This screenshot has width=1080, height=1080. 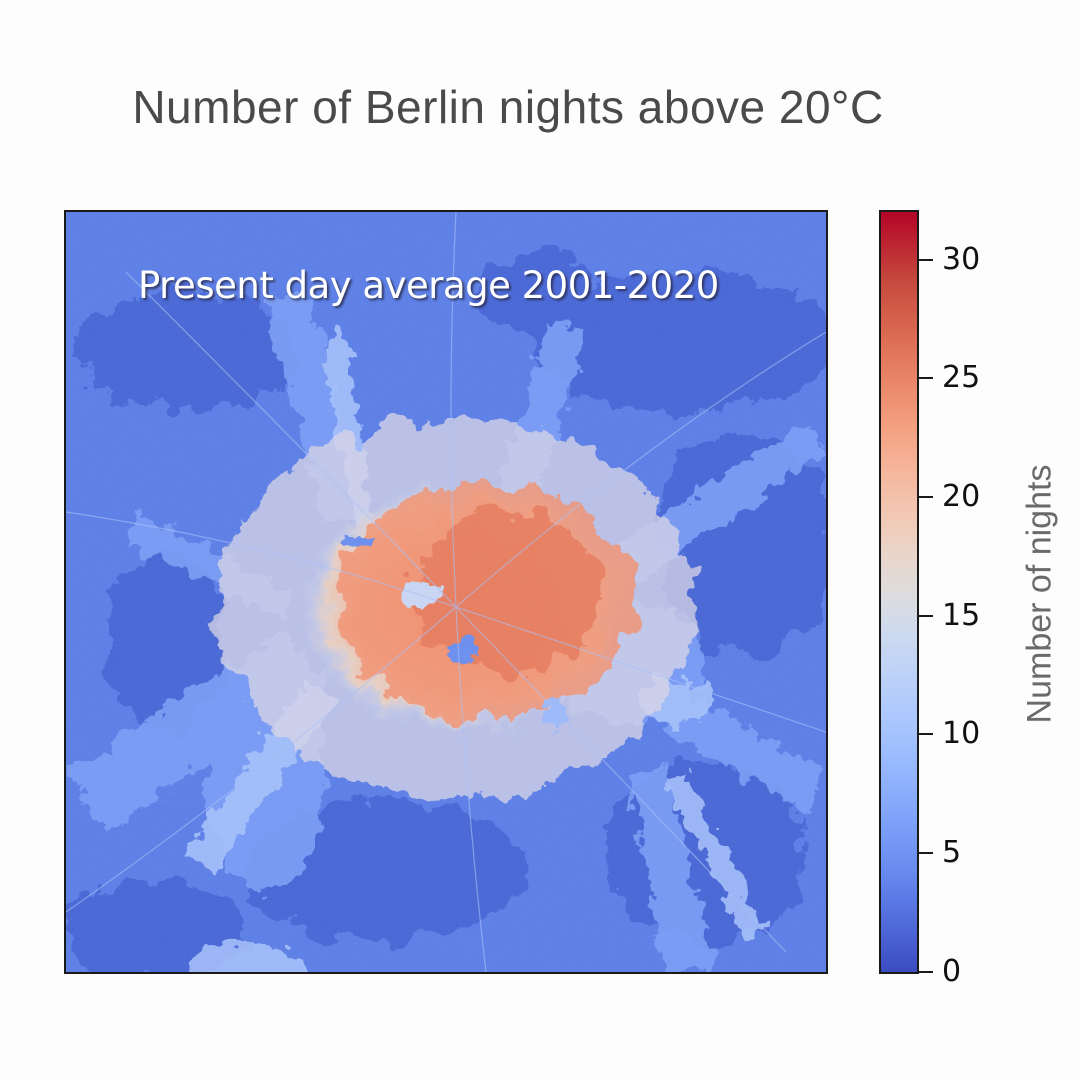 What do you see at coordinates (508, 107) in the screenshot?
I see `chart-title: Number of Berlin nights above 20°C` at bounding box center [508, 107].